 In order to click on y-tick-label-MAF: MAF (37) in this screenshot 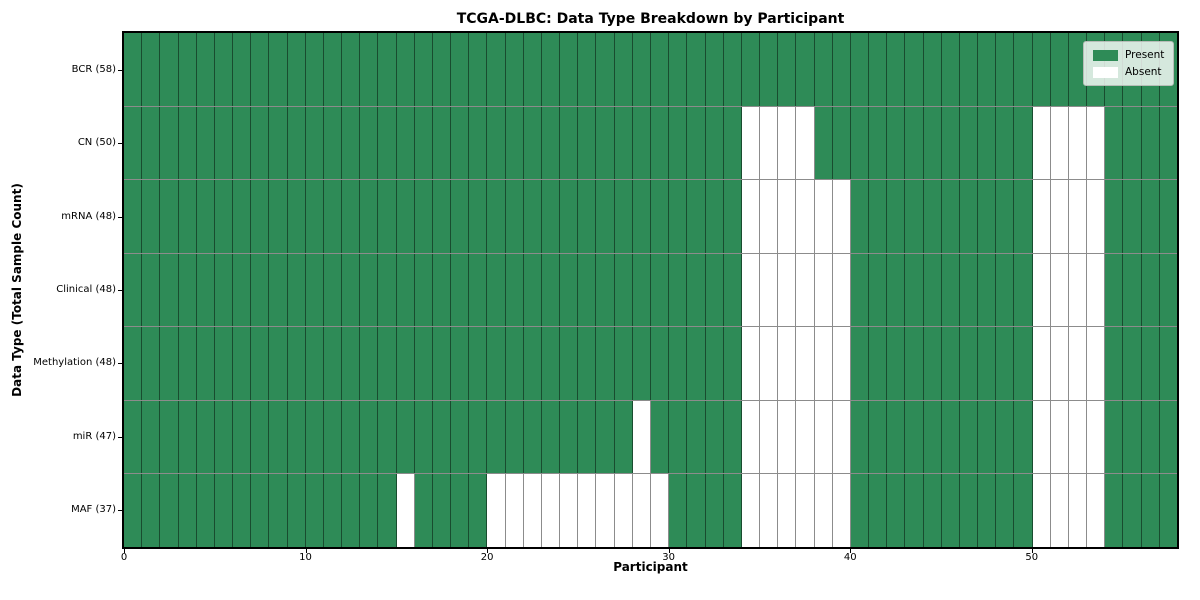, I will do `click(93, 510)`.